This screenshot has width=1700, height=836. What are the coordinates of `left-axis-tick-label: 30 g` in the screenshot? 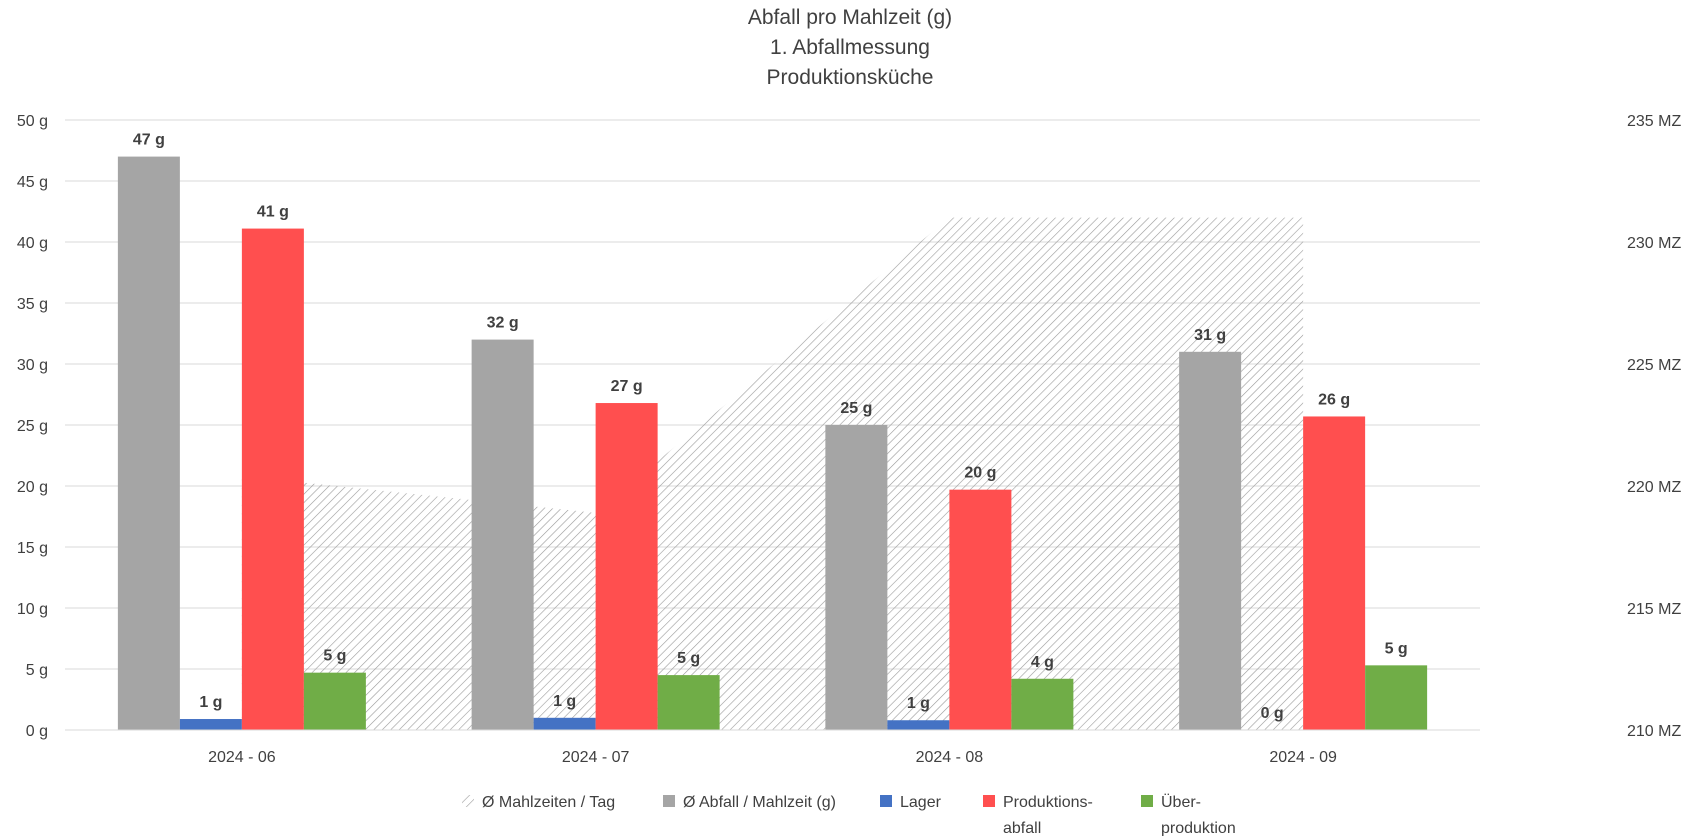 It's located at (32, 365).